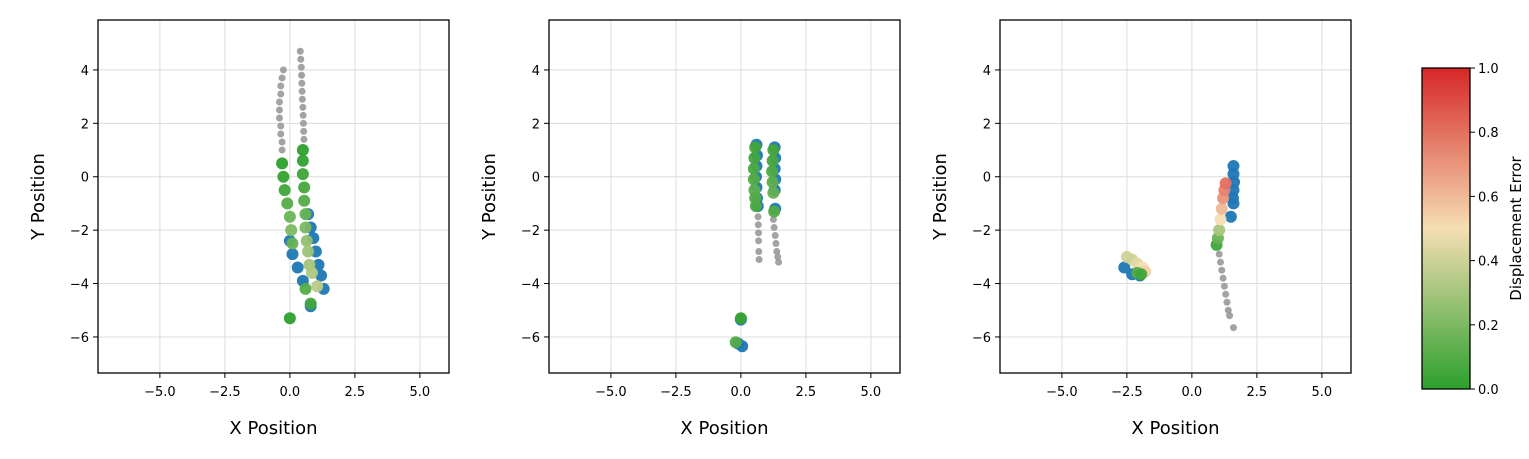 This screenshot has height=459, width=1529. Describe the element at coordinates (1488, 326) in the screenshot. I see `colorbar-tick-label: 0.2` at that location.